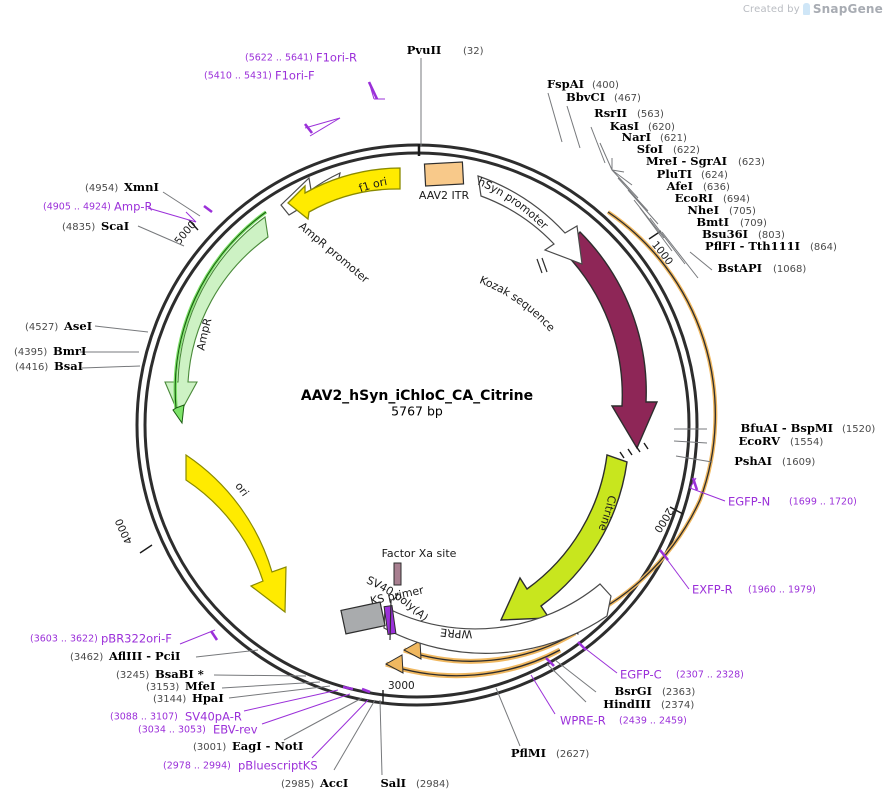 This screenshot has width=889, height=800. What do you see at coordinates (278, 766) in the screenshot?
I see `prim-name-pbluescriptks: pBluescriptKS` at bounding box center [278, 766].